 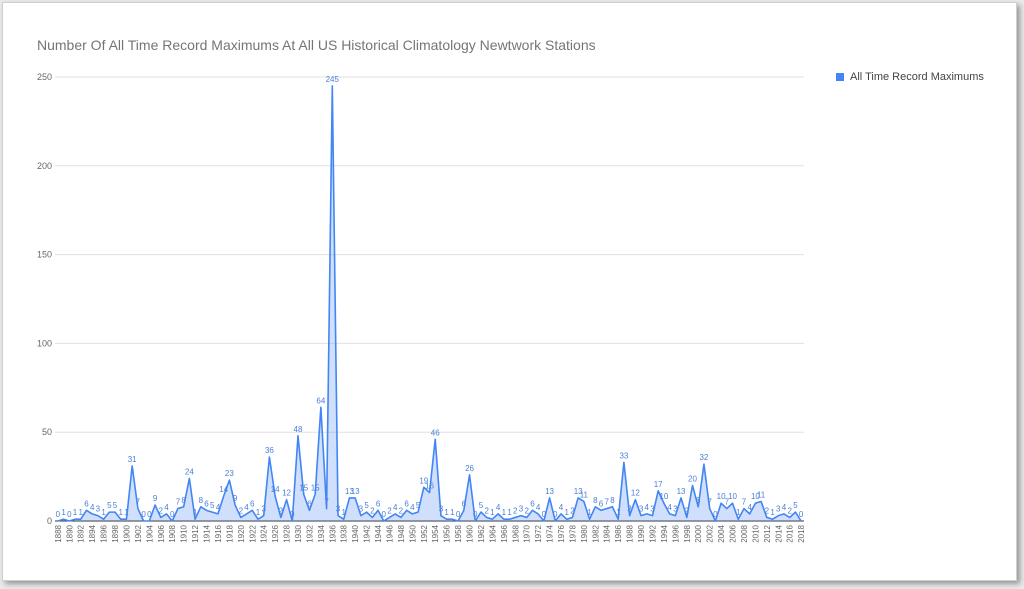 I want to click on x-tick-label: 1896, so click(x=104, y=533).